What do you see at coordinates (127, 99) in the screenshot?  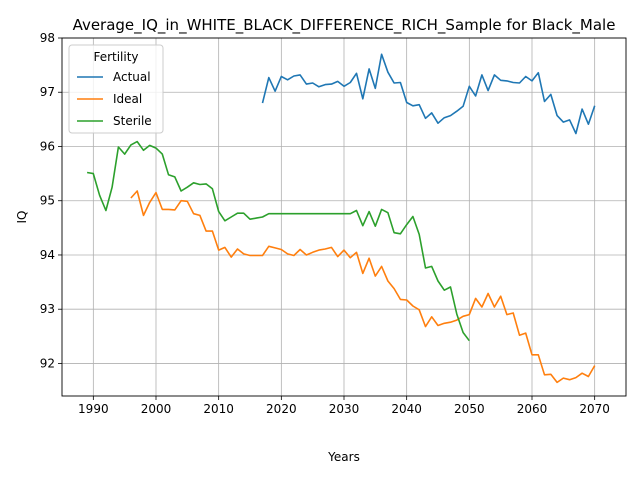 I see `legend-label-ideal: Ideal` at bounding box center [127, 99].